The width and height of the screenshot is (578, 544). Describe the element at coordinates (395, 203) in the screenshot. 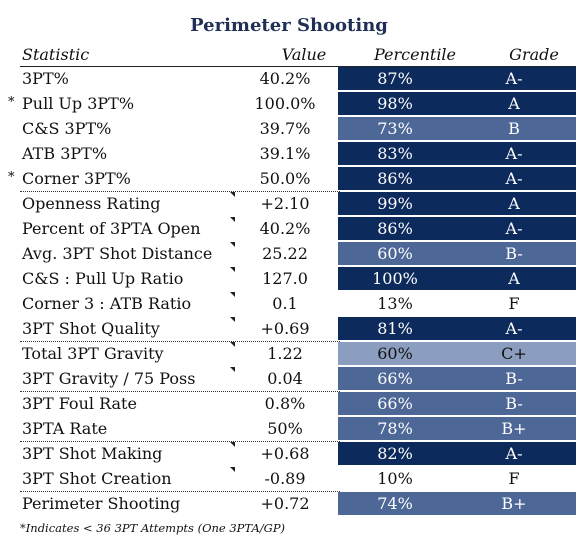

I see `percentile-value: 99%` at that location.